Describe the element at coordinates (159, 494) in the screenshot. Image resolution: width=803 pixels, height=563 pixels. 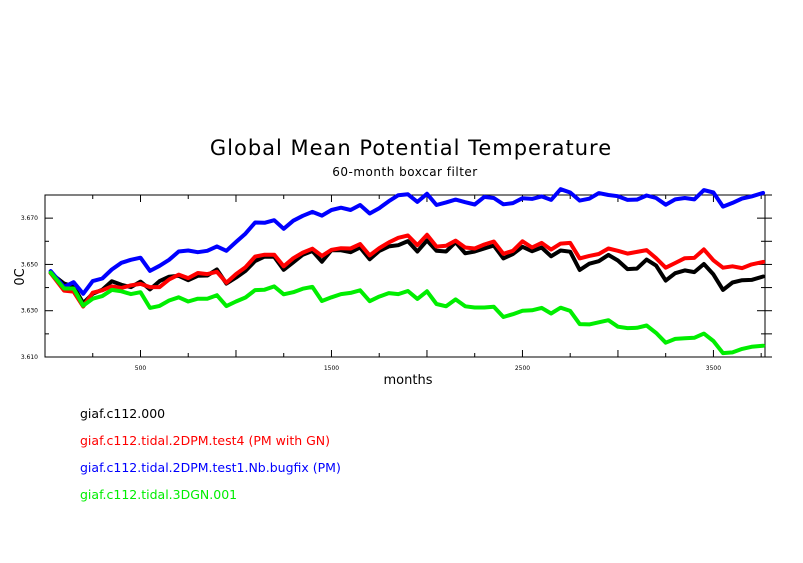
I see `legend-entry: giaf.c112.tidal.3DGN.001` at that location.